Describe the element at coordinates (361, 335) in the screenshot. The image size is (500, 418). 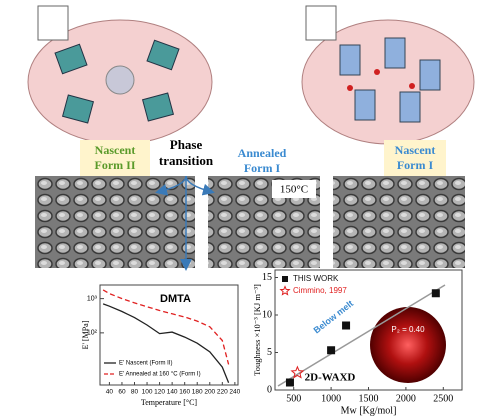
I see `trend-line` at that location.